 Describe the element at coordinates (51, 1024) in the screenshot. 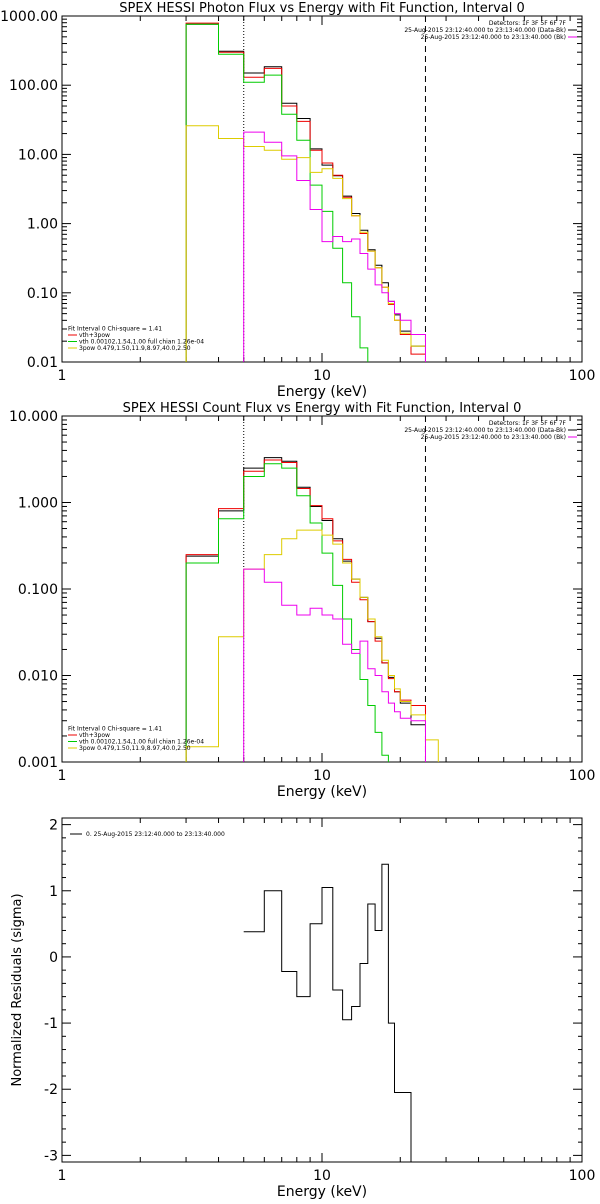

I see `y-tick-label: -1` at that location.